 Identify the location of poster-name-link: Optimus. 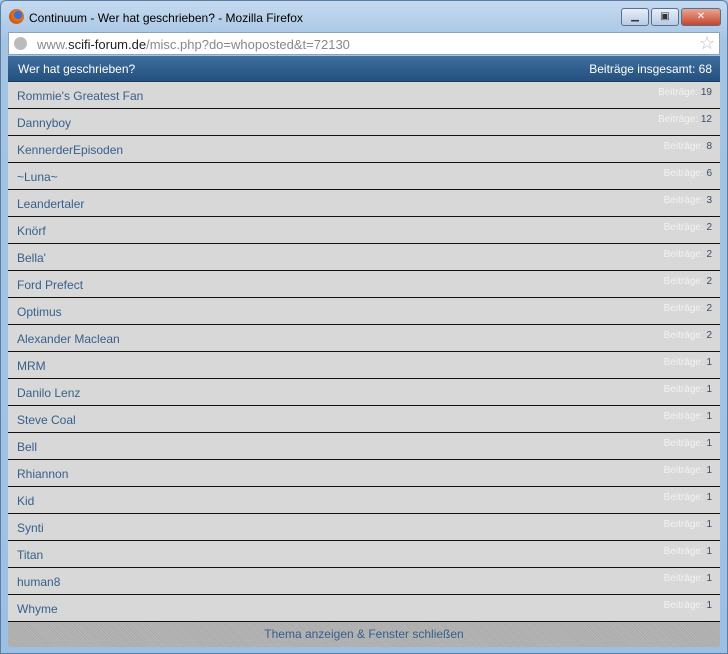
(39, 311).